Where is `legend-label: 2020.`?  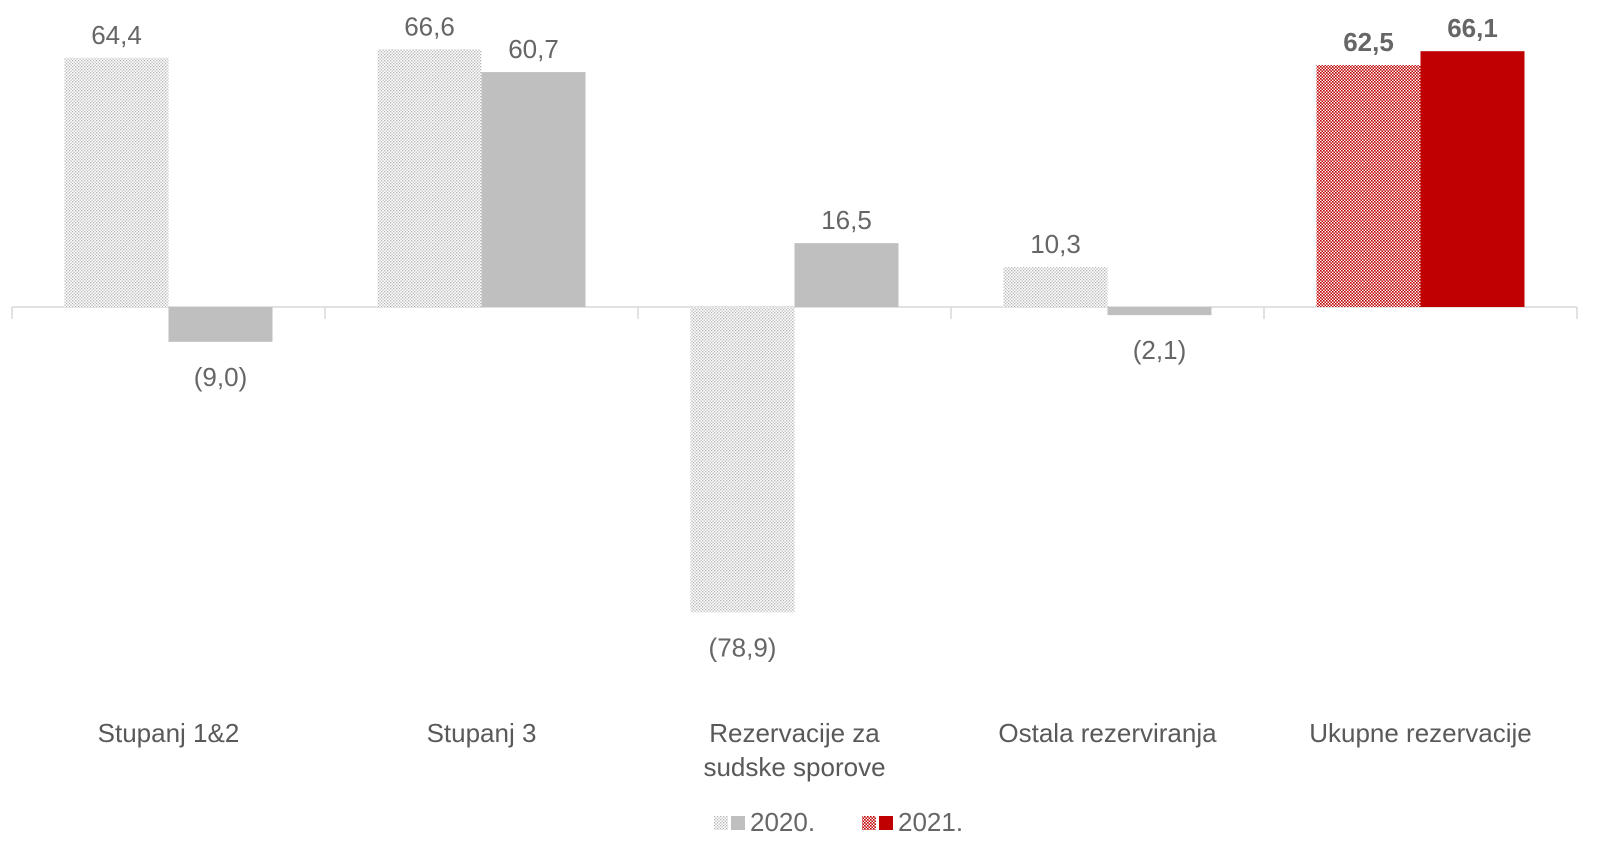 legend-label: 2020. is located at coordinates (782, 822).